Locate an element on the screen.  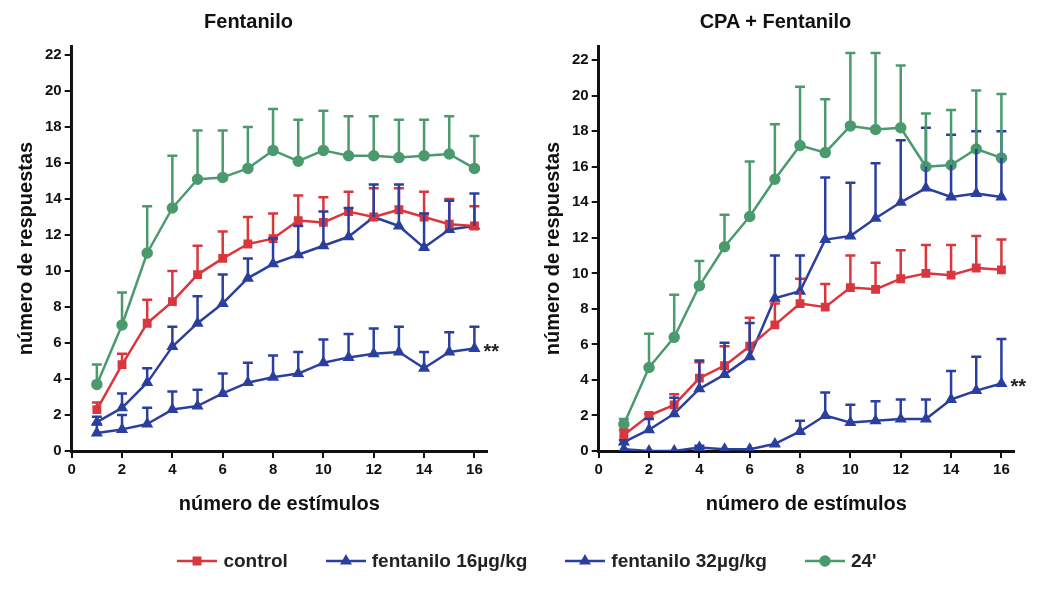
chart-title: CPA + Fentanilo is located at coordinates (775, 20).